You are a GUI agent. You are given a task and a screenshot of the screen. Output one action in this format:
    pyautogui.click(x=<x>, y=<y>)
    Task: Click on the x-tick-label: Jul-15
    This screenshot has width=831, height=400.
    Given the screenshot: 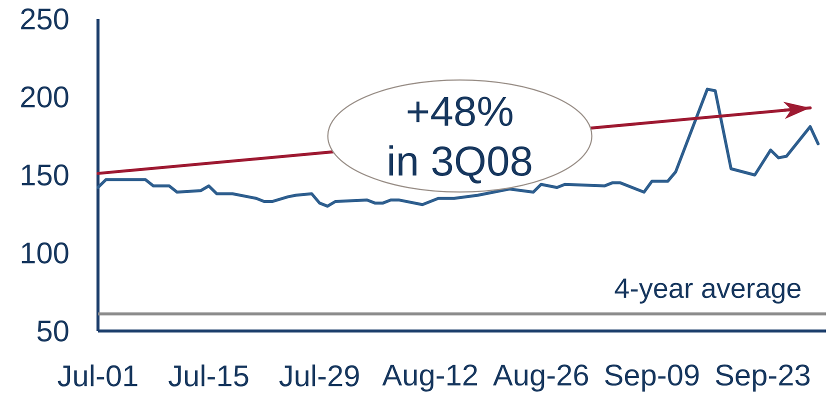 What is the action you would take?
    pyautogui.click(x=208, y=375)
    